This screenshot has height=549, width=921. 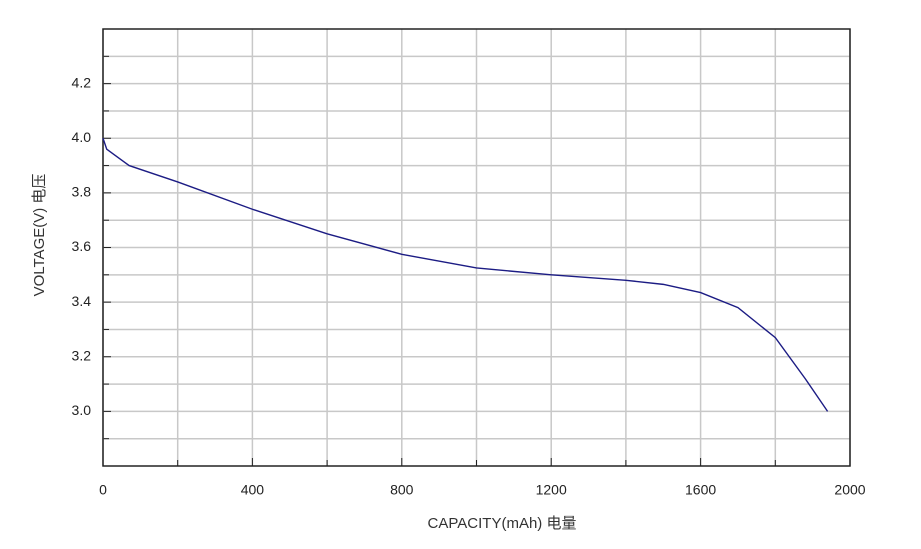 I want to click on y-tick-label: 3.4, so click(x=82, y=301).